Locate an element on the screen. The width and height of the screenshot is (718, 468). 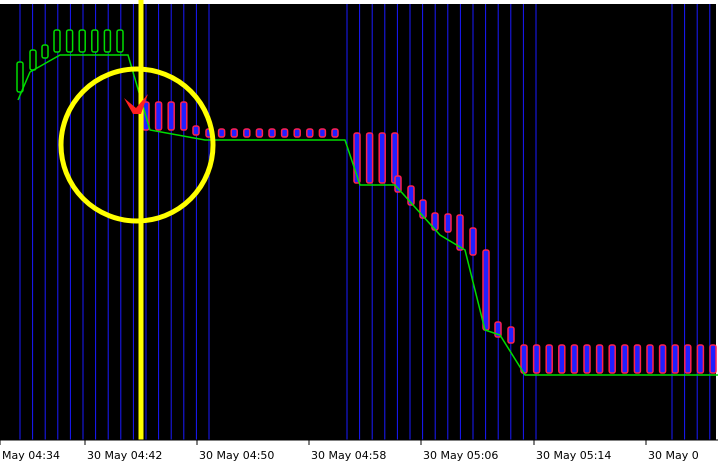
x-tick-label: May 04:34 is located at coordinates (31, 455).